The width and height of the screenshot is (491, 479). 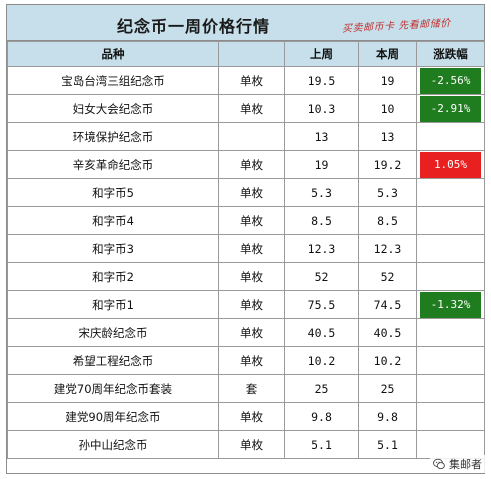 What do you see at coordinates (251, 388) in the screenshot?
I see `unit-cell: 套` at bounding box center [251, 388].